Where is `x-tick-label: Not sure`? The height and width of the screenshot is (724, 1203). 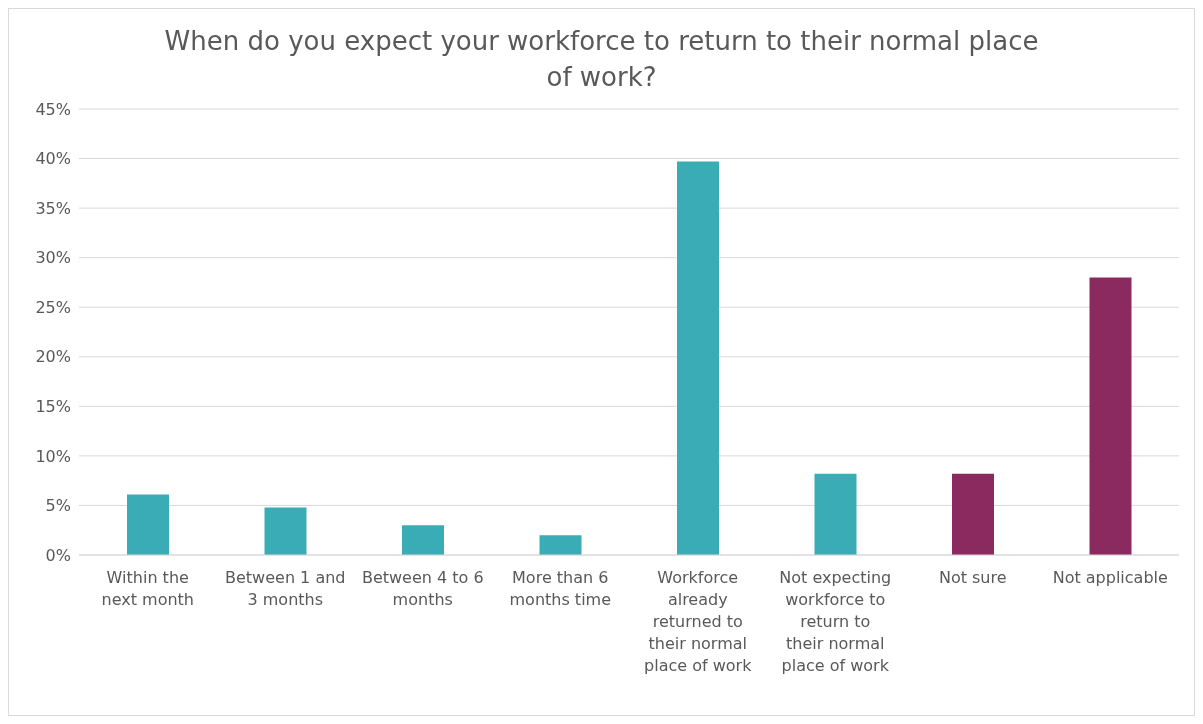
x-tick-label: Not sure is located at coordinates (972, 577).